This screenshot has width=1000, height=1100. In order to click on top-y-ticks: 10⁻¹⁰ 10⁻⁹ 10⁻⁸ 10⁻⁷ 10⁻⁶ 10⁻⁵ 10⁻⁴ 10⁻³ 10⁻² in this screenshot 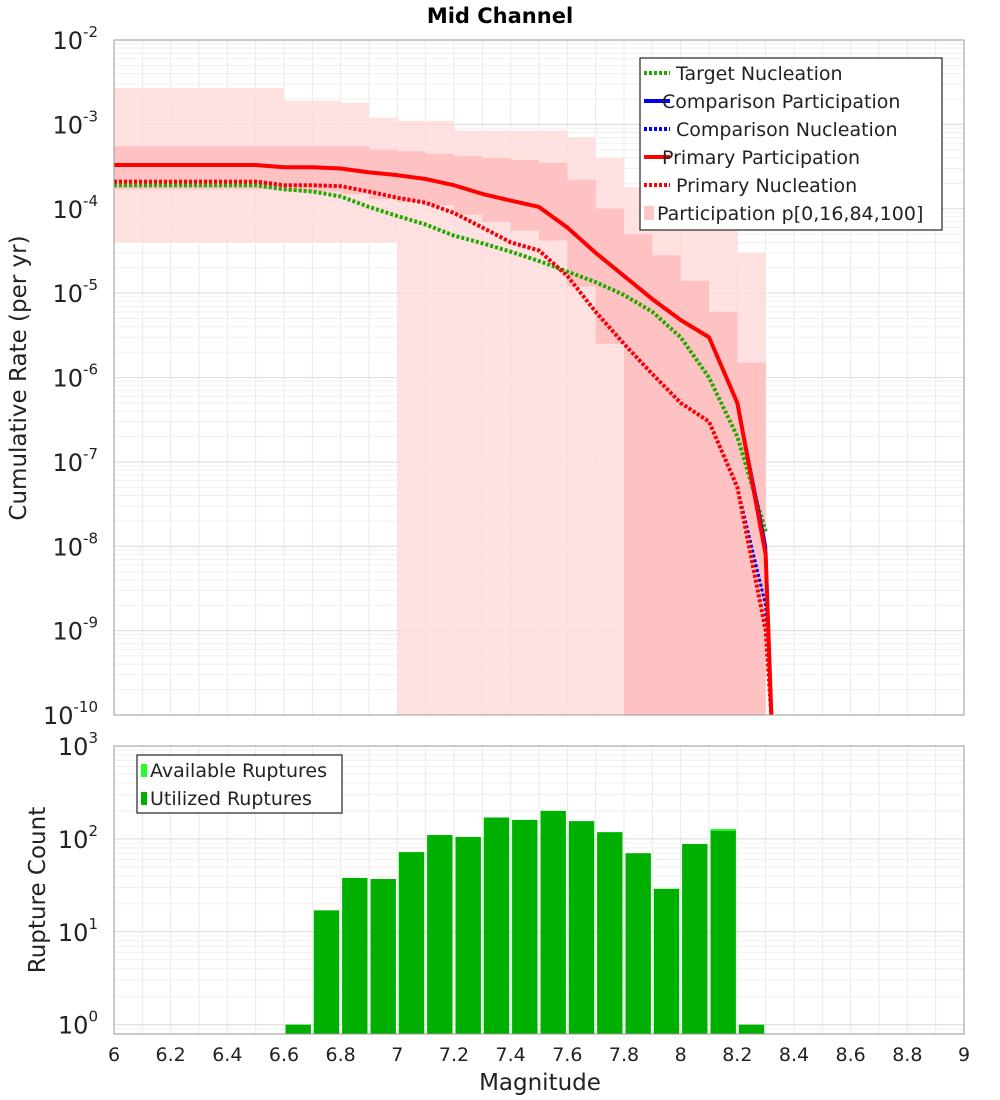, I will do `click(70, 376)`.